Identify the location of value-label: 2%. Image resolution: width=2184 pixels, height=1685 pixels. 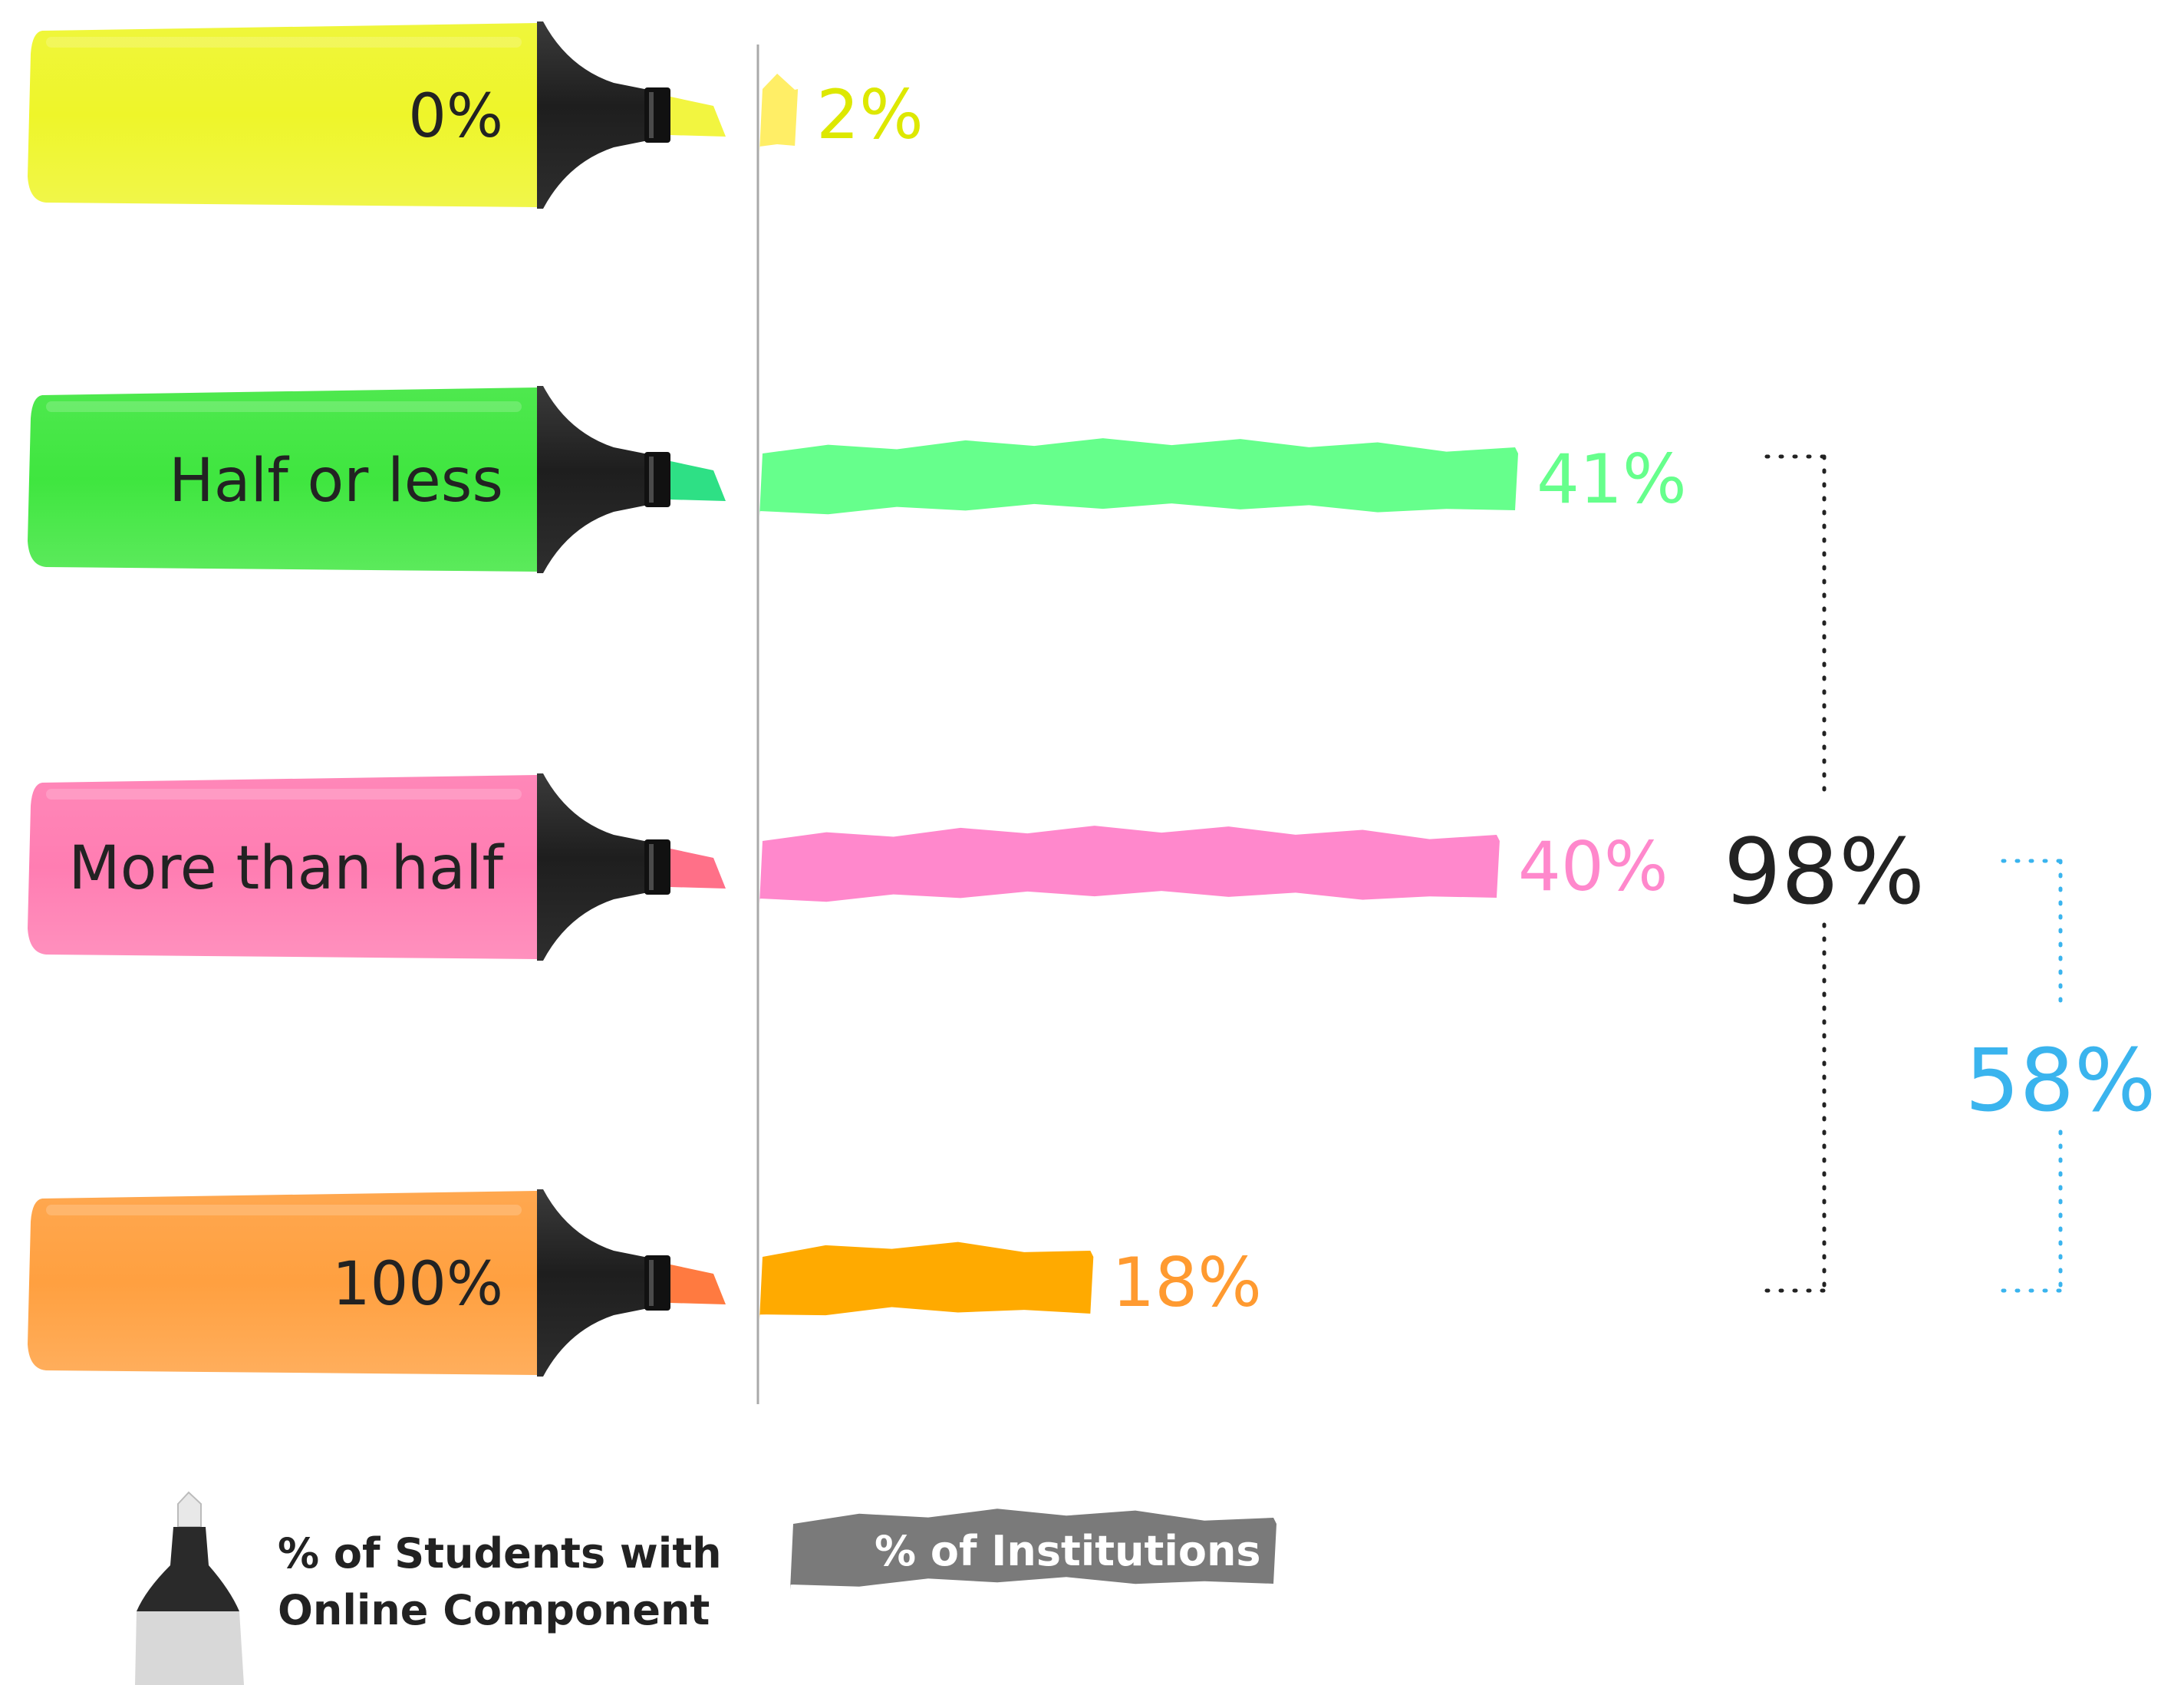
(870, 114).